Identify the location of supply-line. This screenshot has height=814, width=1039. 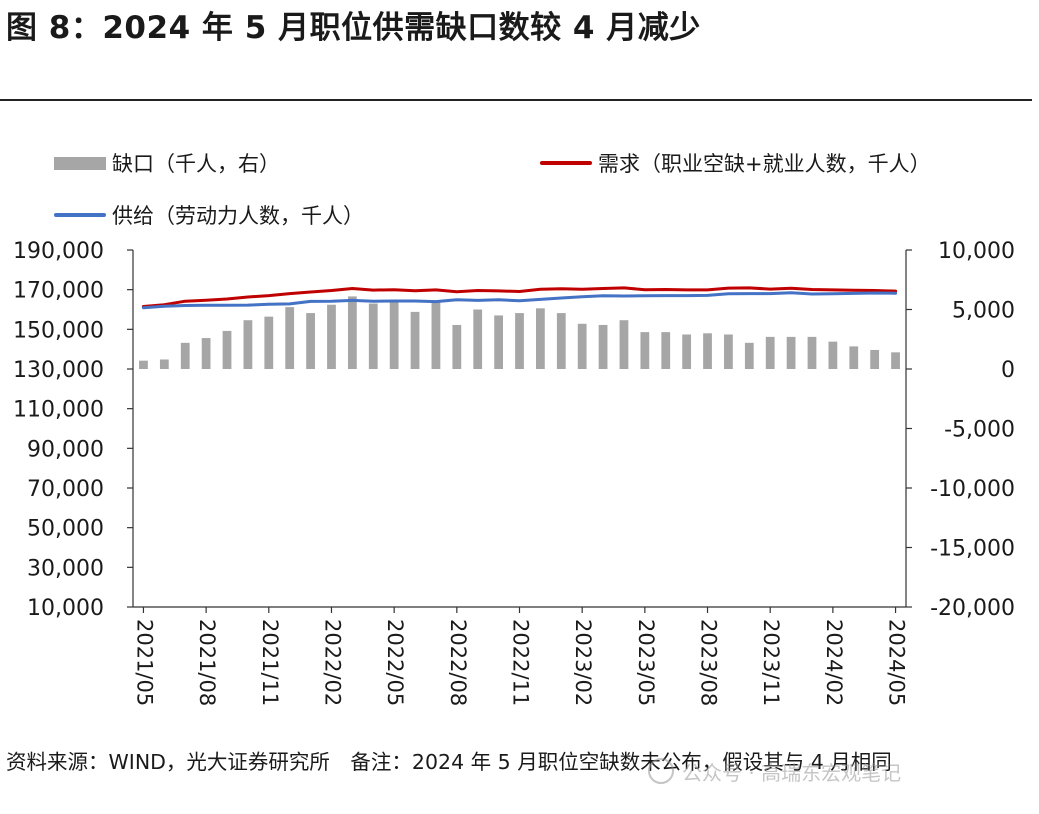
(519, 300).